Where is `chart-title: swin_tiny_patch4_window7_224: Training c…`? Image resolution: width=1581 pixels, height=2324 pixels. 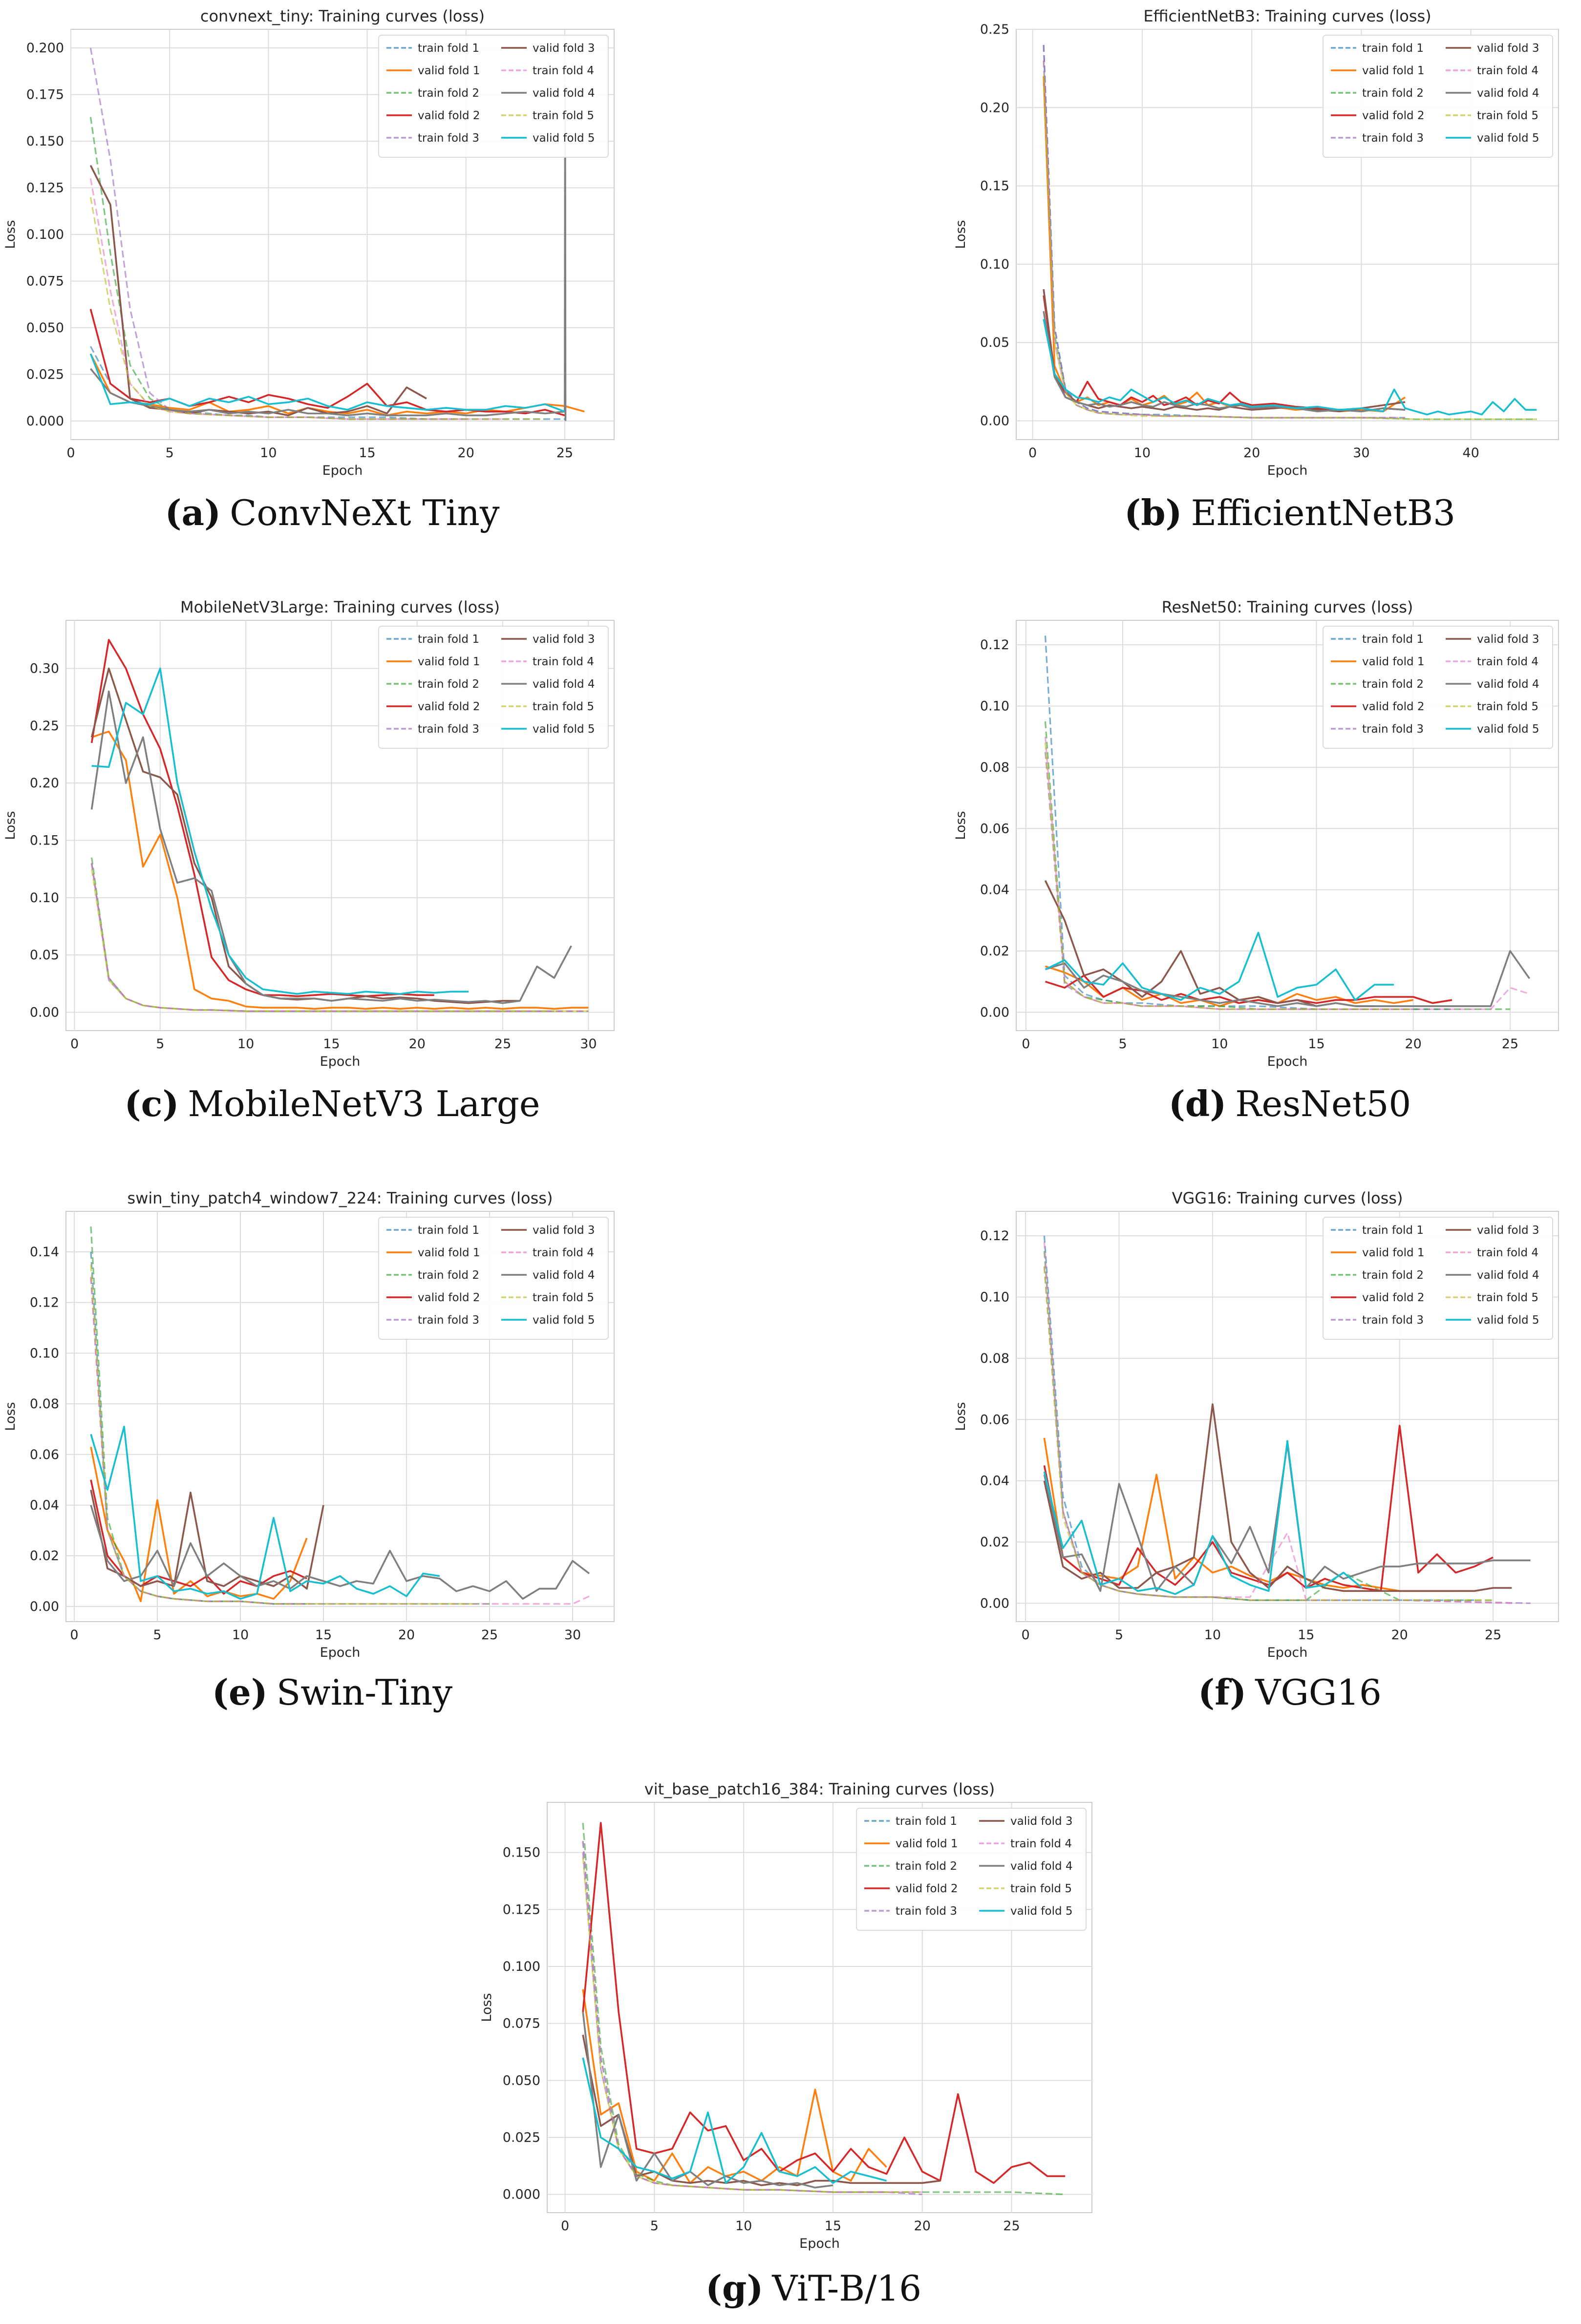
chart-title: swin_tiny_patch4_window7_224: Training c… is located at coordinates (340, 1198).